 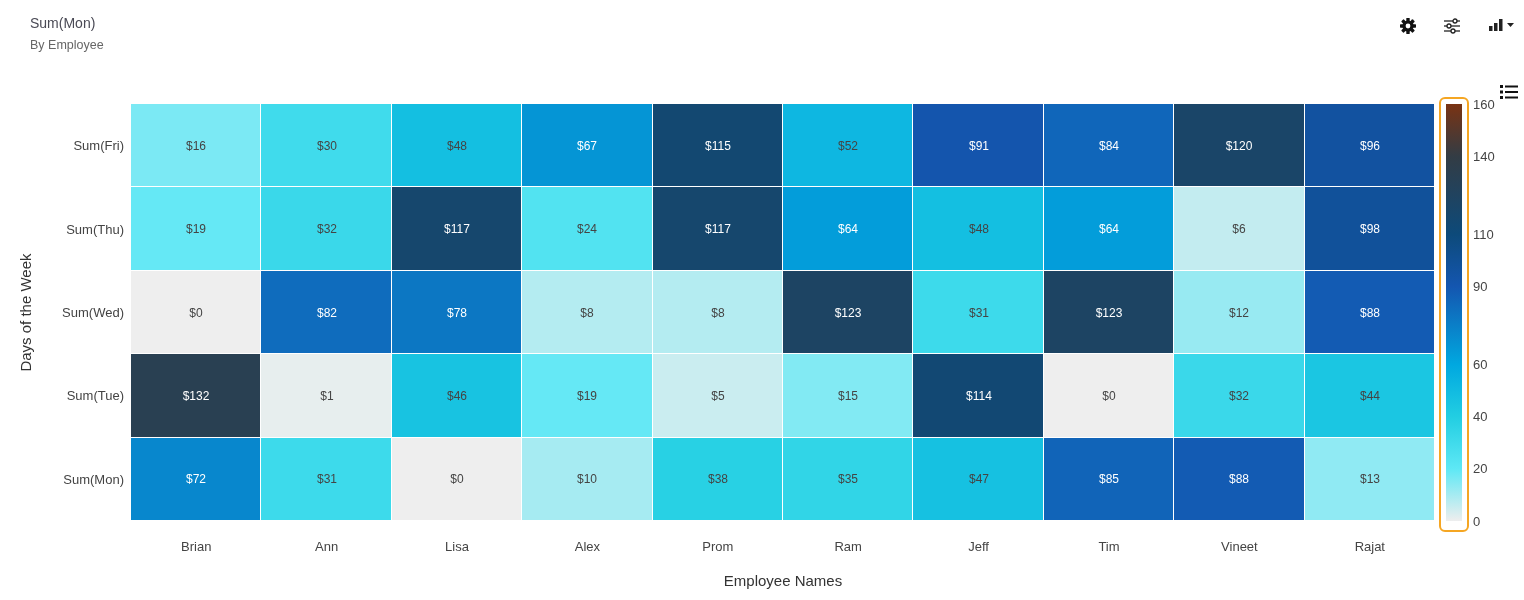 What do you see at coordinates (587, 479) in the screenshot?
I see `data-label: $10` at bounding box center [587, 479].